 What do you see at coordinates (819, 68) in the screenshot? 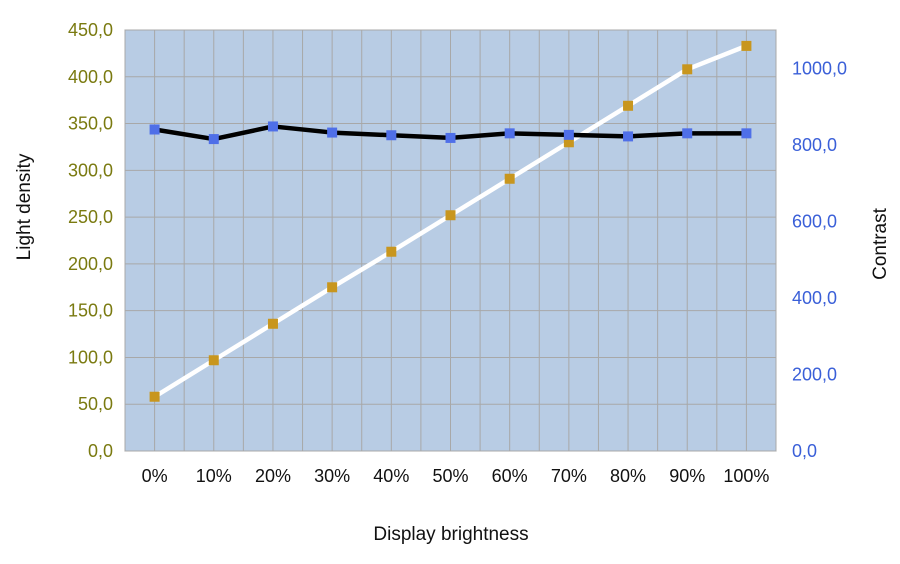
I see `right-tick-label: 1000,0` at bounding box center [819, 68].